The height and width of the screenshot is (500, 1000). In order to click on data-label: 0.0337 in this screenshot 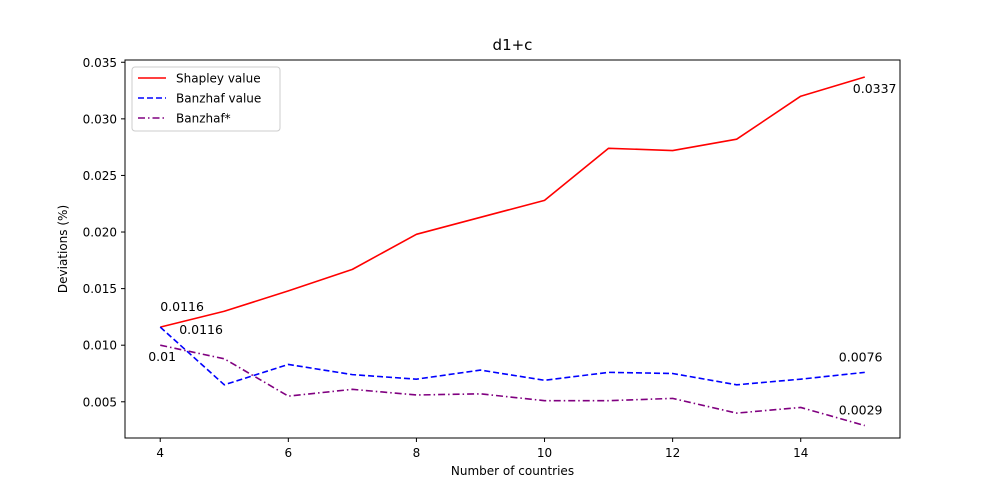, I will do `click(875, 88)`.